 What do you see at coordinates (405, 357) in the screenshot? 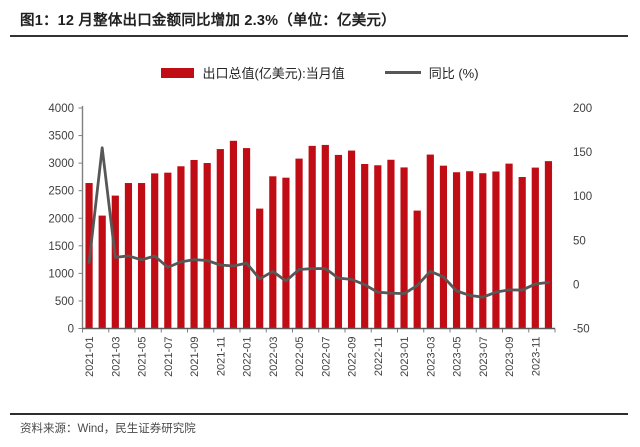
I see `x-axis-tick-label: 2023-01` at bounding box center [405, 357].